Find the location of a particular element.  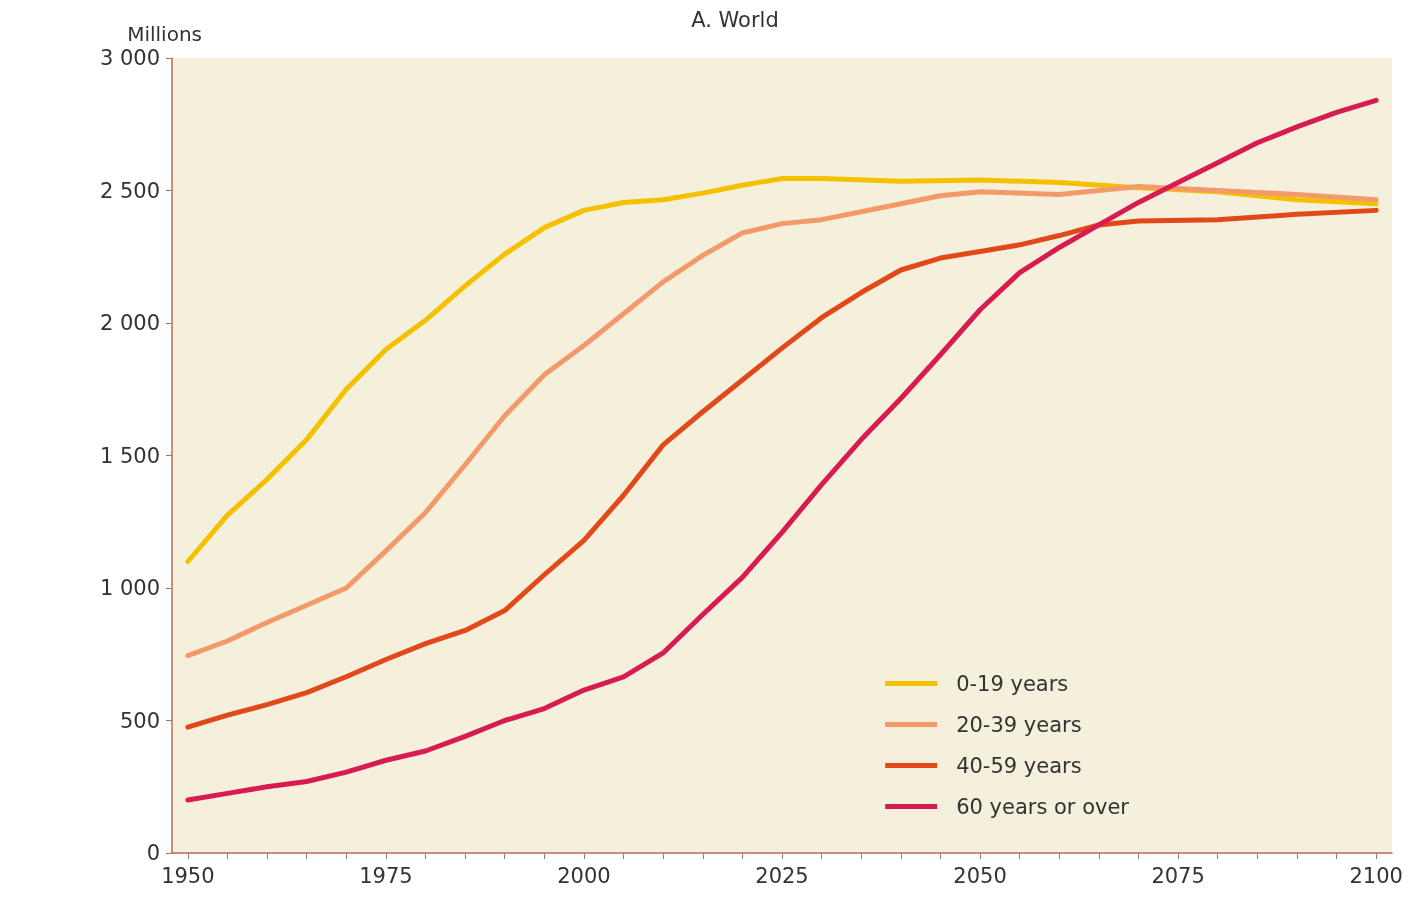

x-tick-label: 2075 is located at coordinates (1178, 875).